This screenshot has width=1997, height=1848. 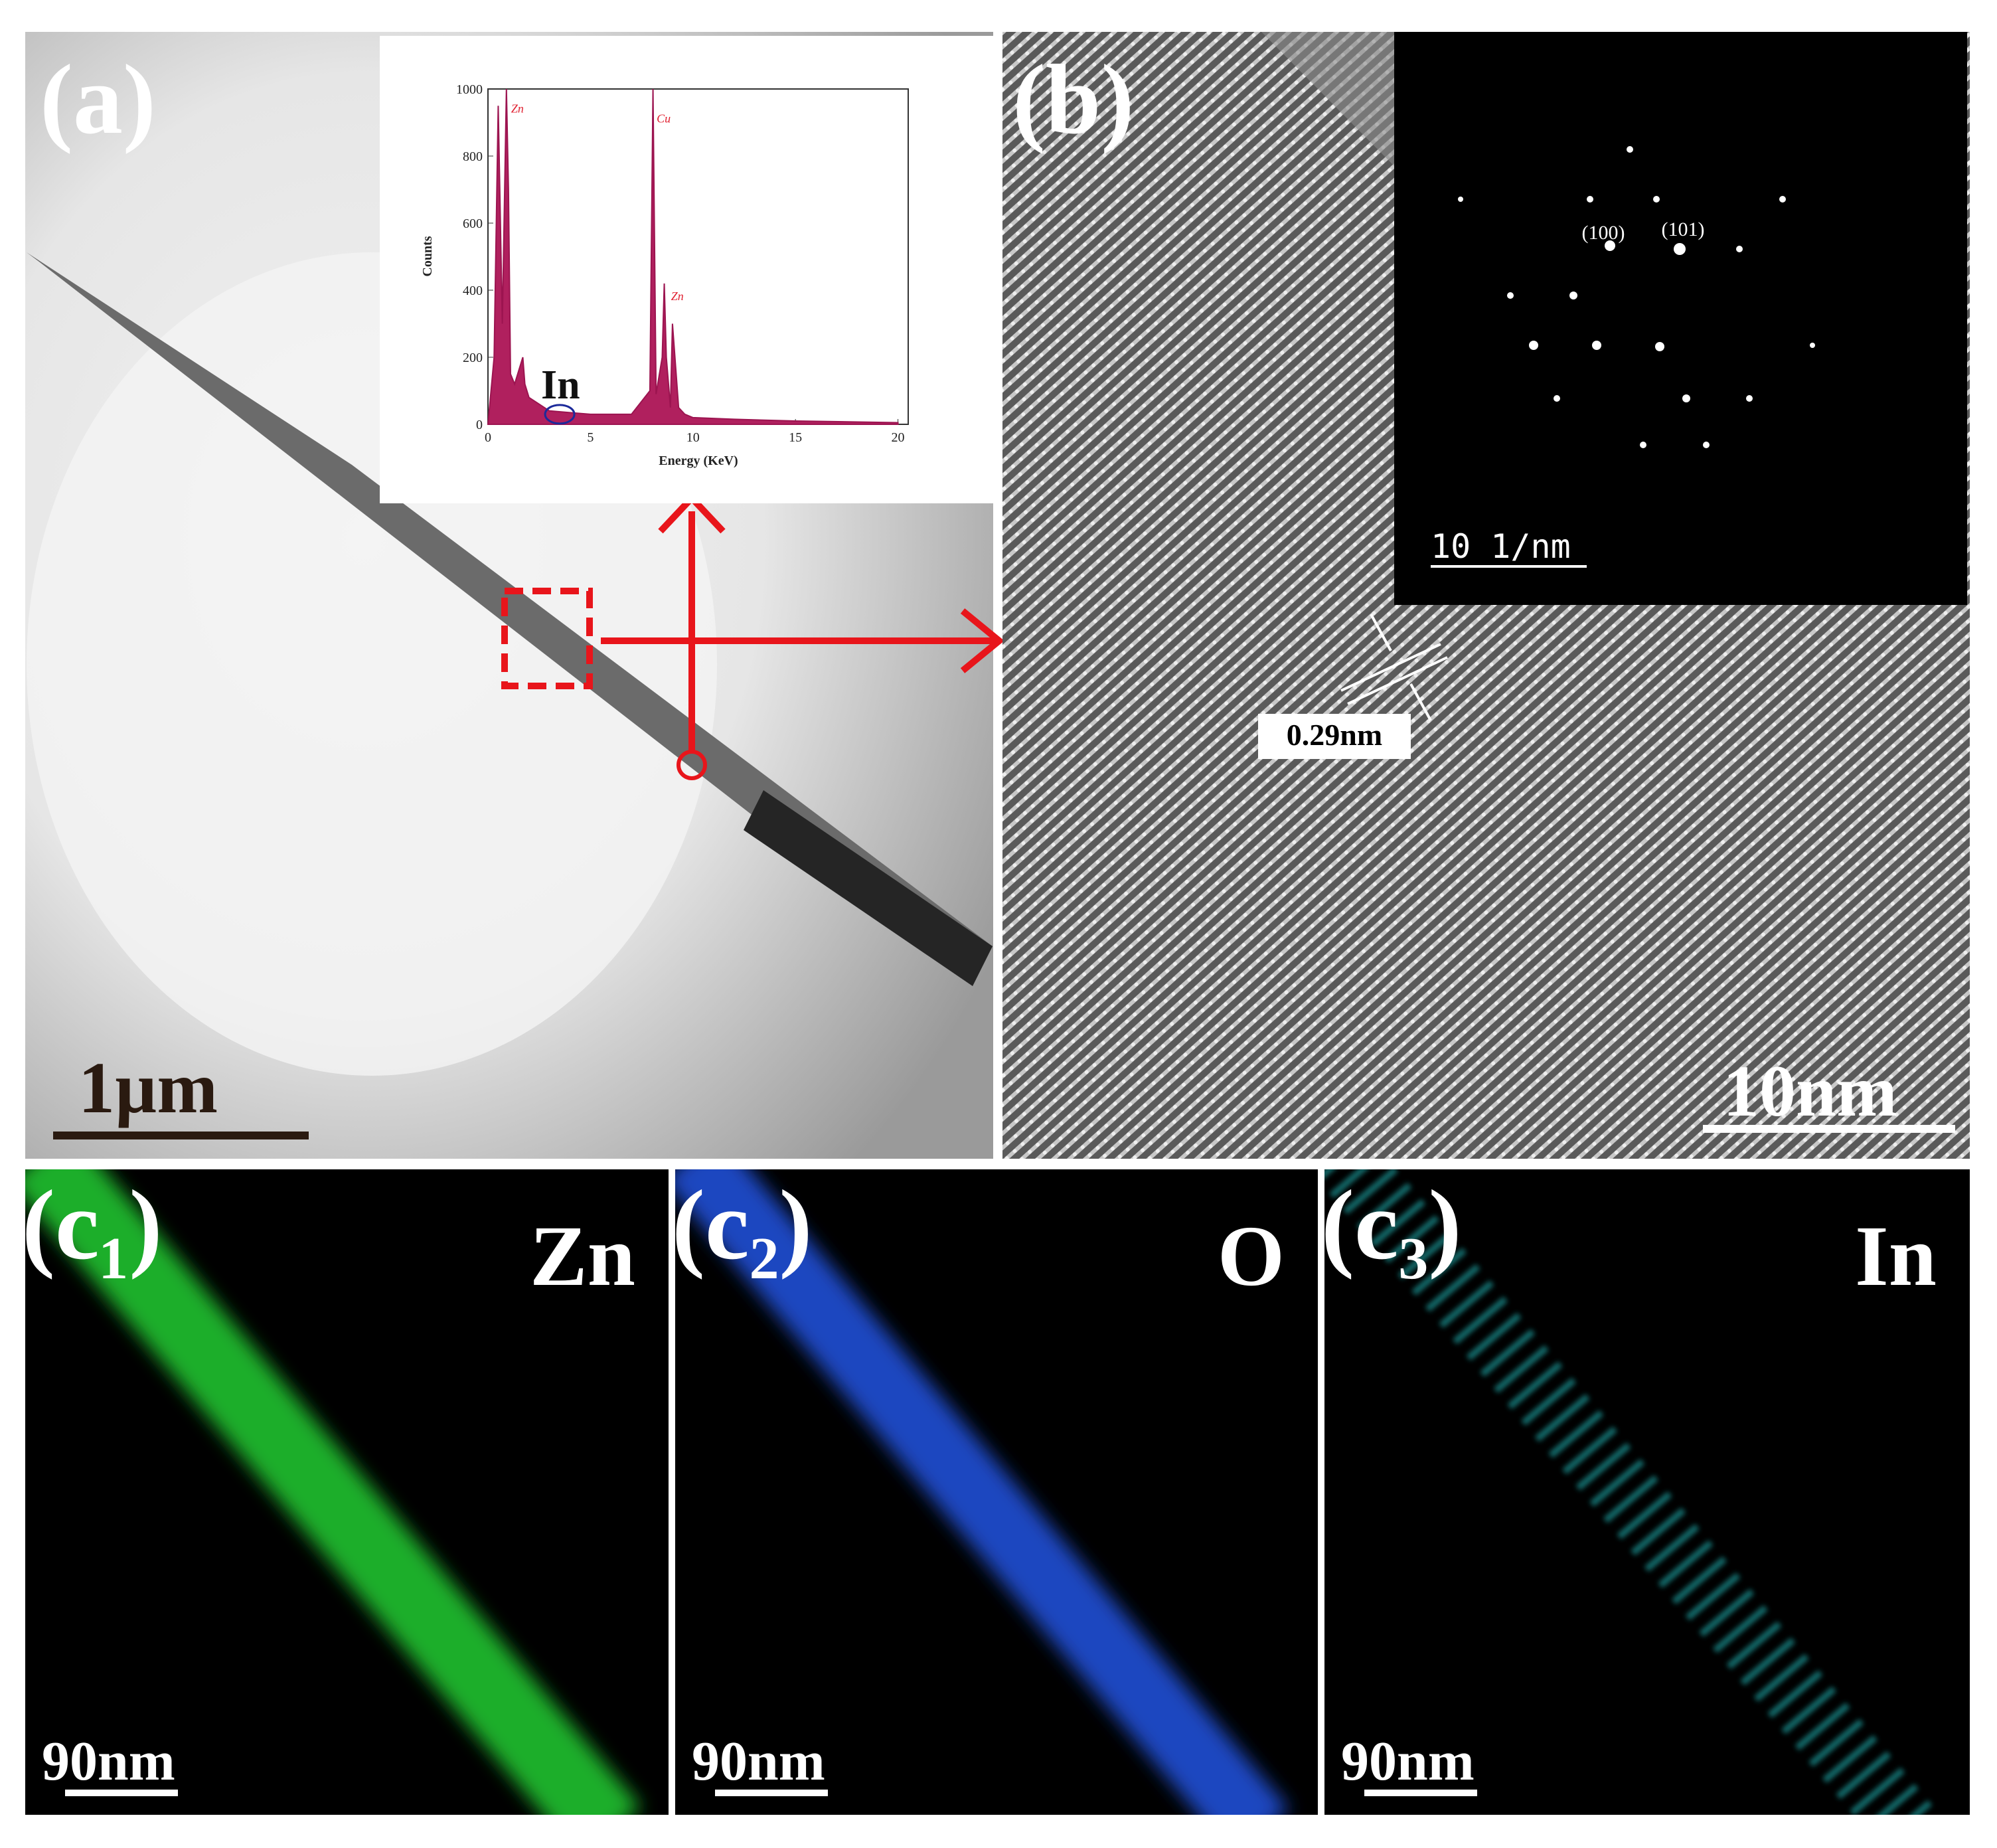 I want to click on spectrum, so click(x=693, y=256).